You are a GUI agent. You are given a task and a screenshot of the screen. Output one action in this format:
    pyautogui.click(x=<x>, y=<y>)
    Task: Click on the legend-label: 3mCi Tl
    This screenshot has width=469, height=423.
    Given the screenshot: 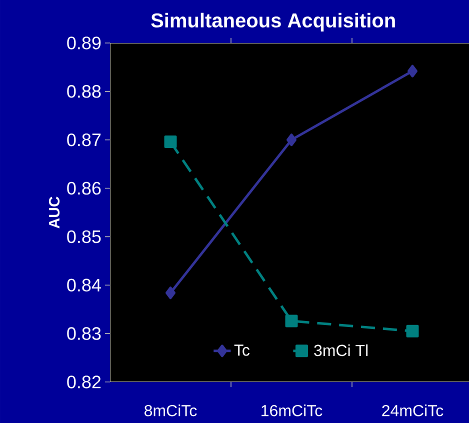 What is the action you would take?
    pyautogui.click(x=341, y=350)
    